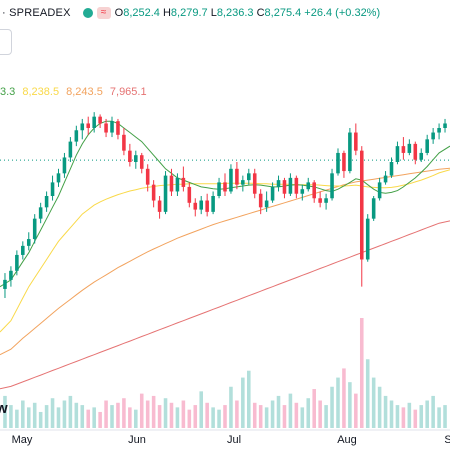  I want to click on high-value: 8,279.7, so click(189, 13).